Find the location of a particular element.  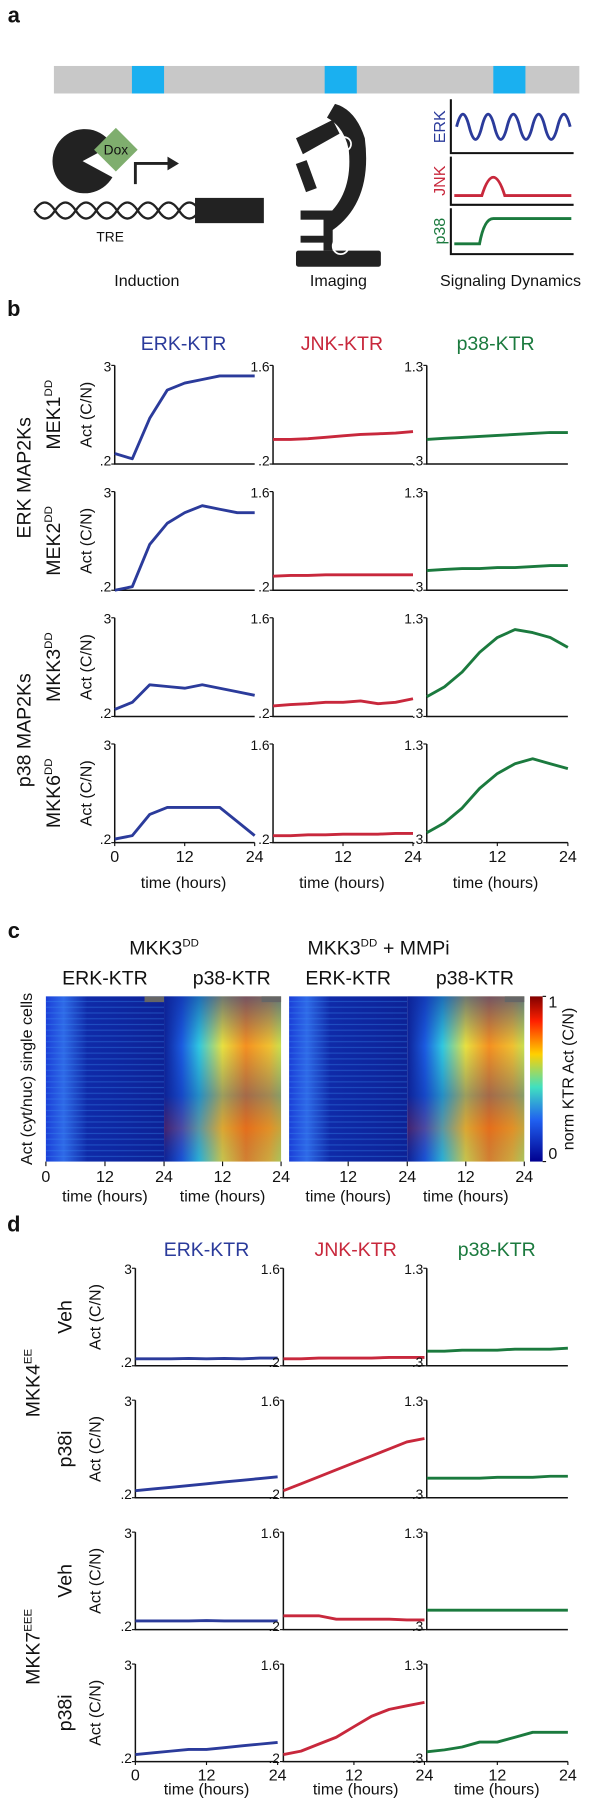

heatmap-texture is located at coordinates (348, 1079).